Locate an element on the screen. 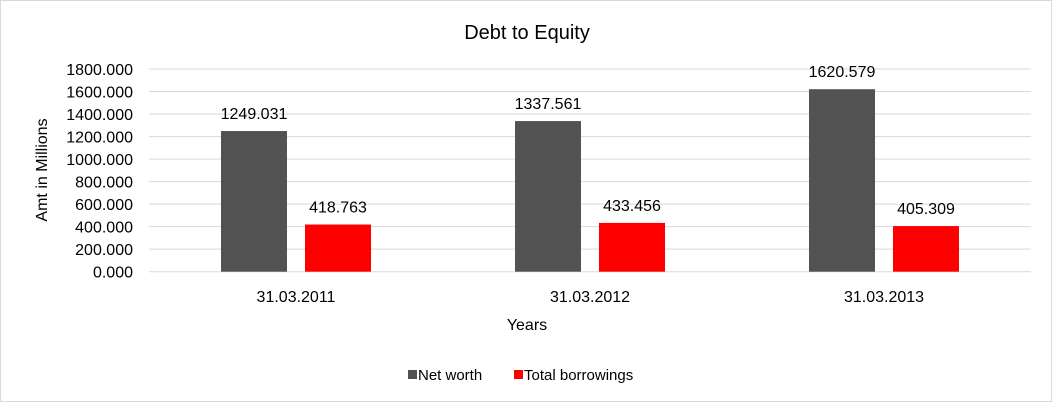 The image size is (1052, 403). y-axis-label: Amt in Millions is located at coordinates (42, 169).